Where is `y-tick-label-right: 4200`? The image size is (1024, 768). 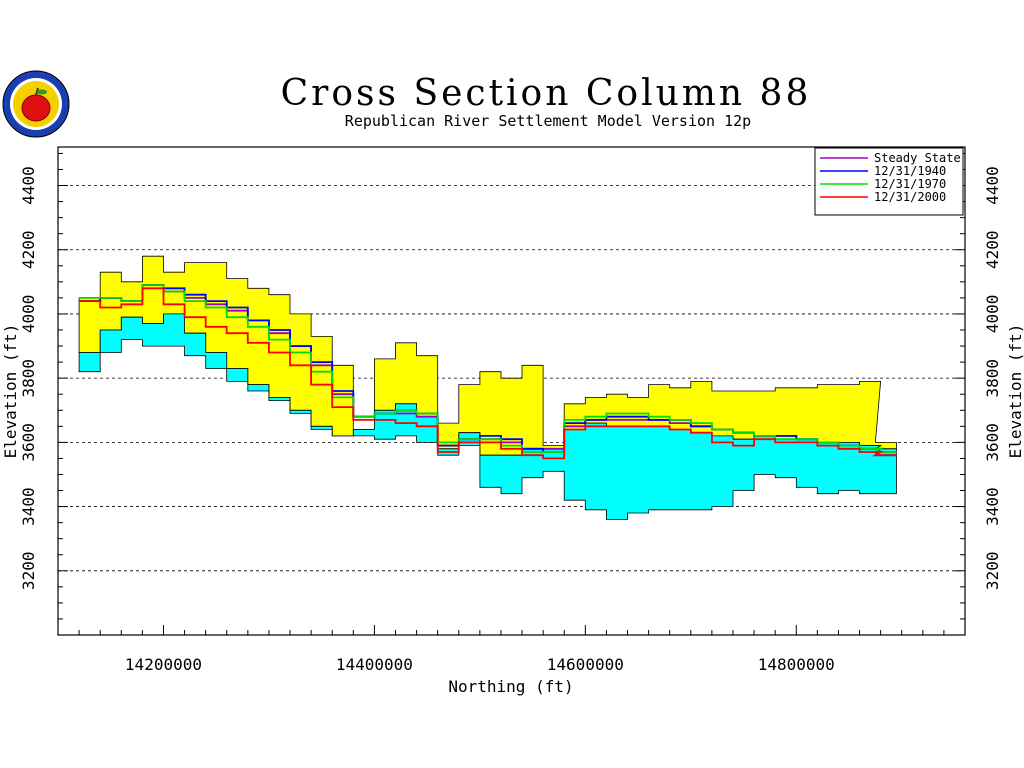
y-tick-label-right: 4200 is located at coordinates (992, 249).